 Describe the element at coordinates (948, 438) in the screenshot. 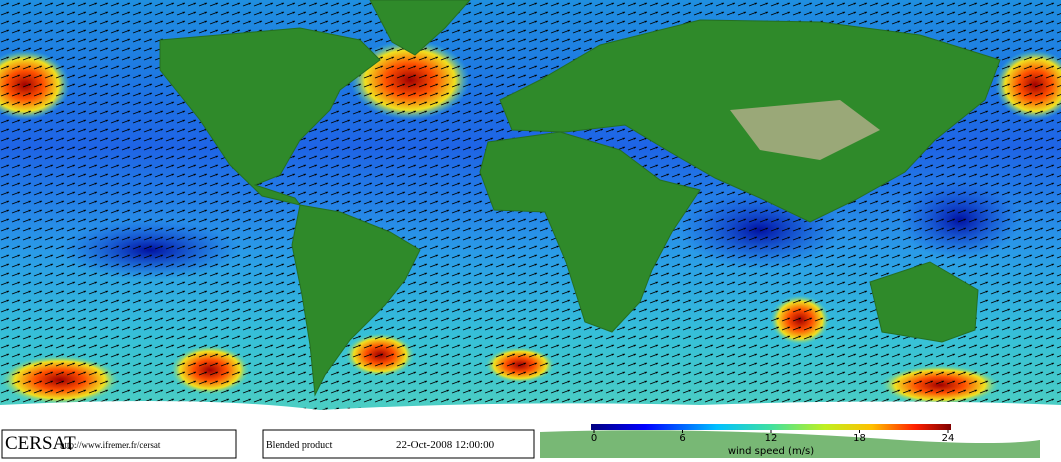

I see `colorbar-tick-label: 24` at that location.